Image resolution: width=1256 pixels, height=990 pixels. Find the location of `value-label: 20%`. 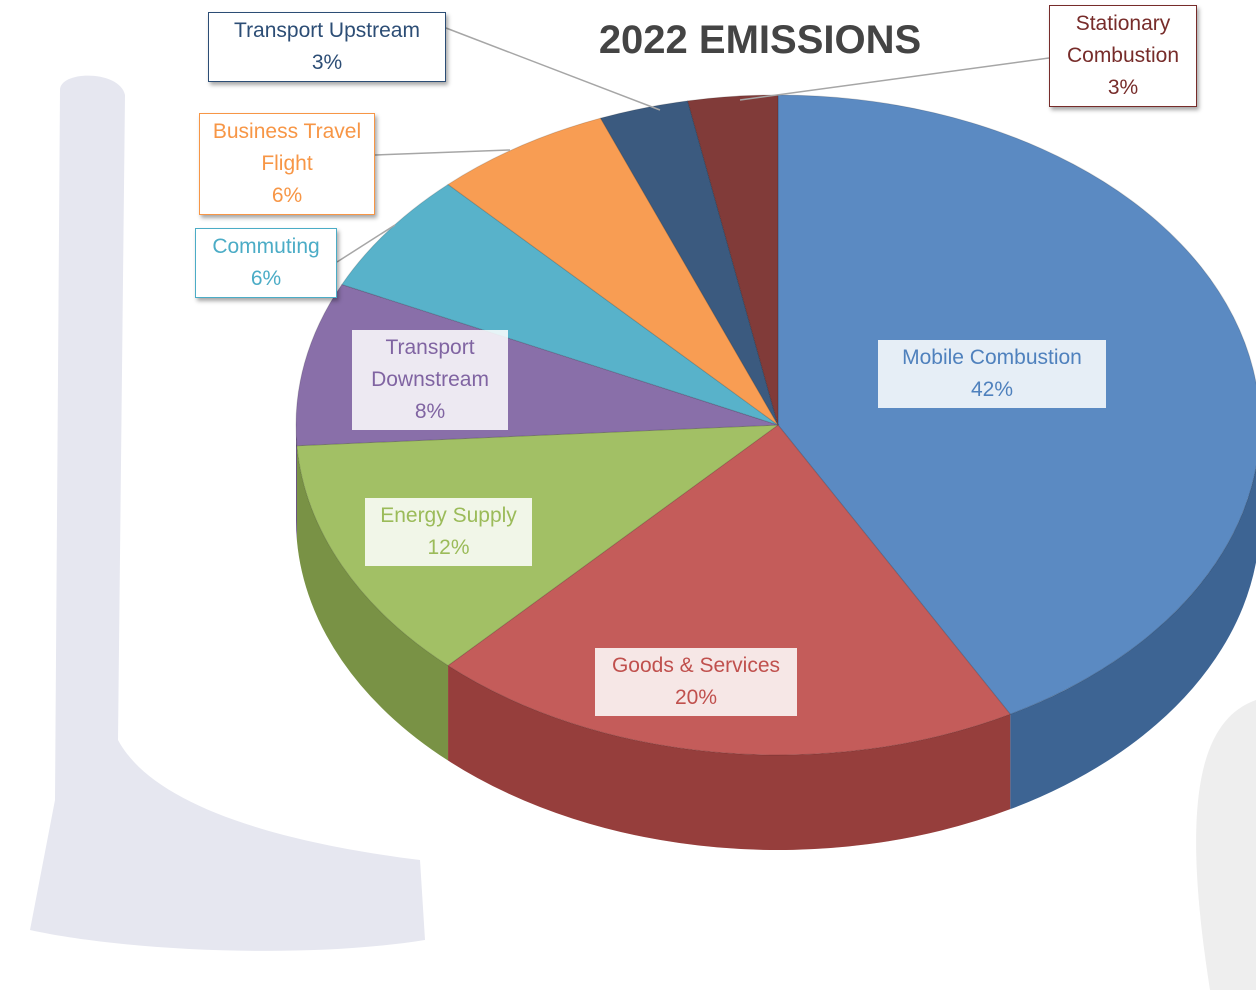

value-label: 20% is located at coordinates (696, 697).